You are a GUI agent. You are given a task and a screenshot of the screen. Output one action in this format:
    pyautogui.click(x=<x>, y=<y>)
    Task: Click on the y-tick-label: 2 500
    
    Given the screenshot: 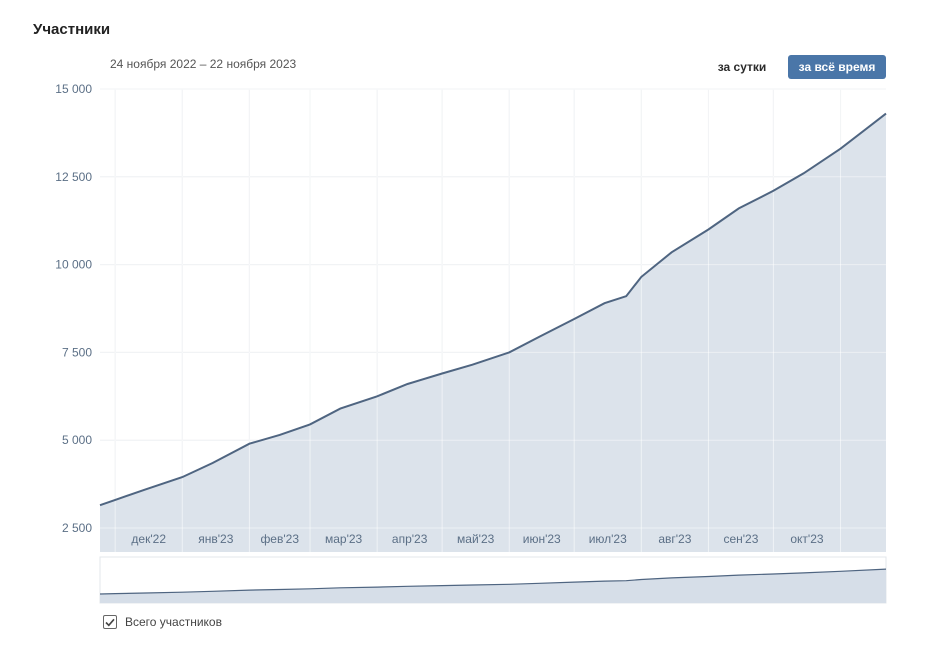 What is the action you would take?
    pyautogui.click(x=77, y=528)
    